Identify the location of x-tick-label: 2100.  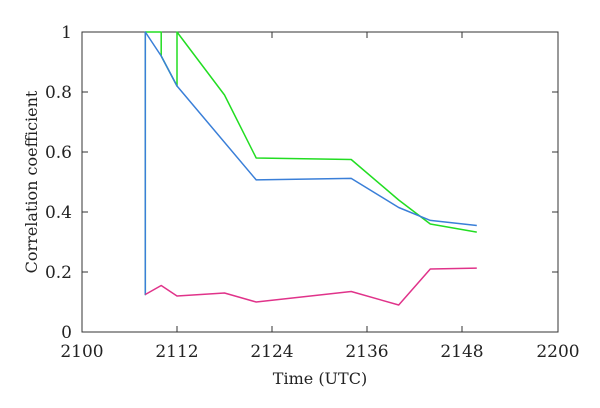
(81, 352).